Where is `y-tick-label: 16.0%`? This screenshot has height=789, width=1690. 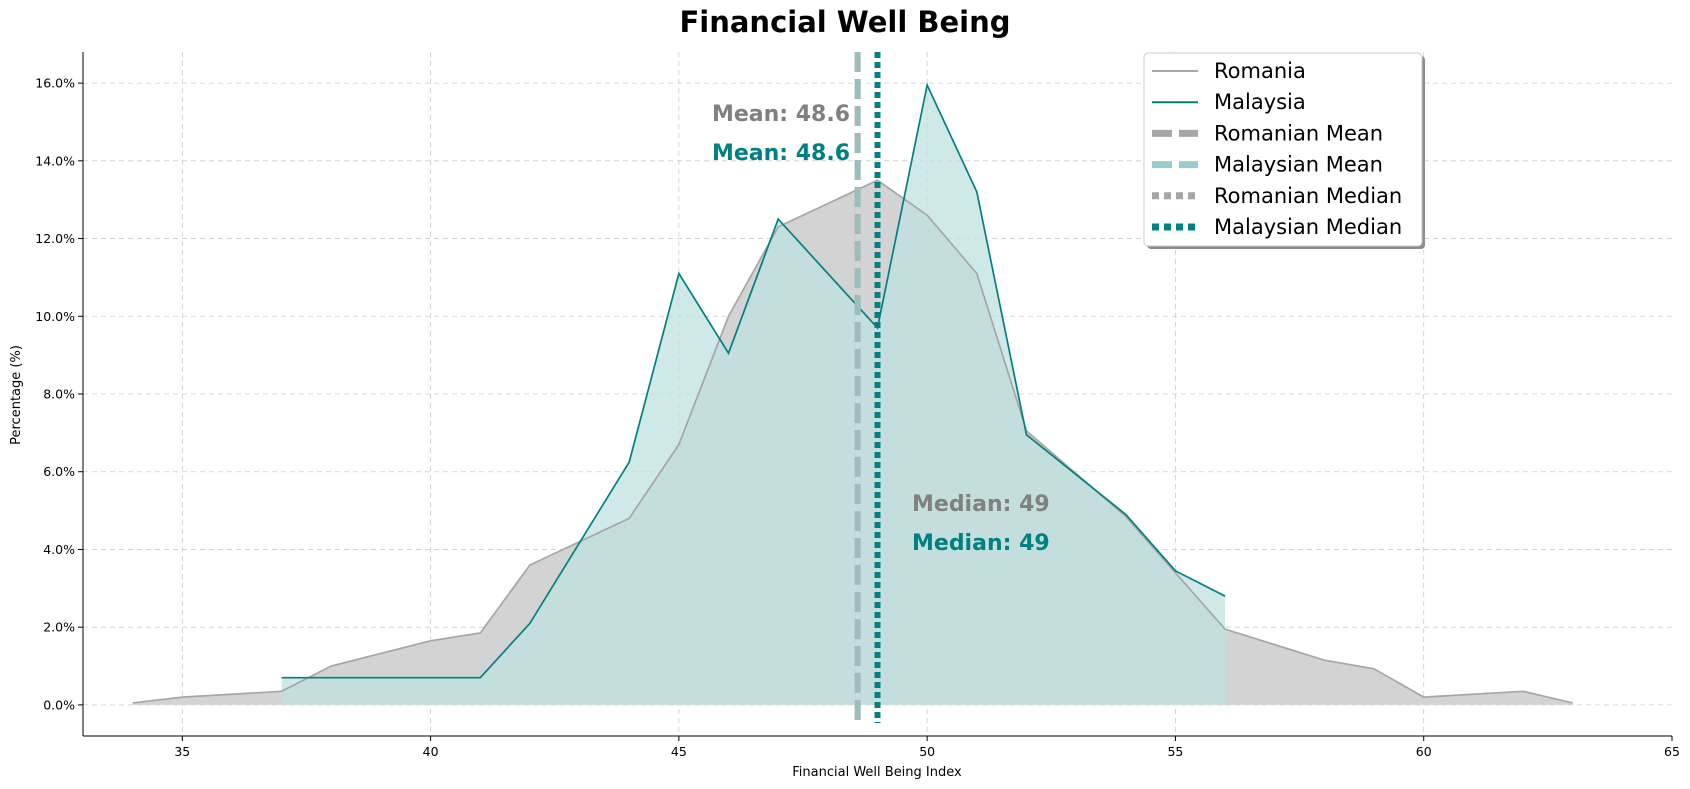
y-tick-label: 16.0% is located at coordinates (55, 83).